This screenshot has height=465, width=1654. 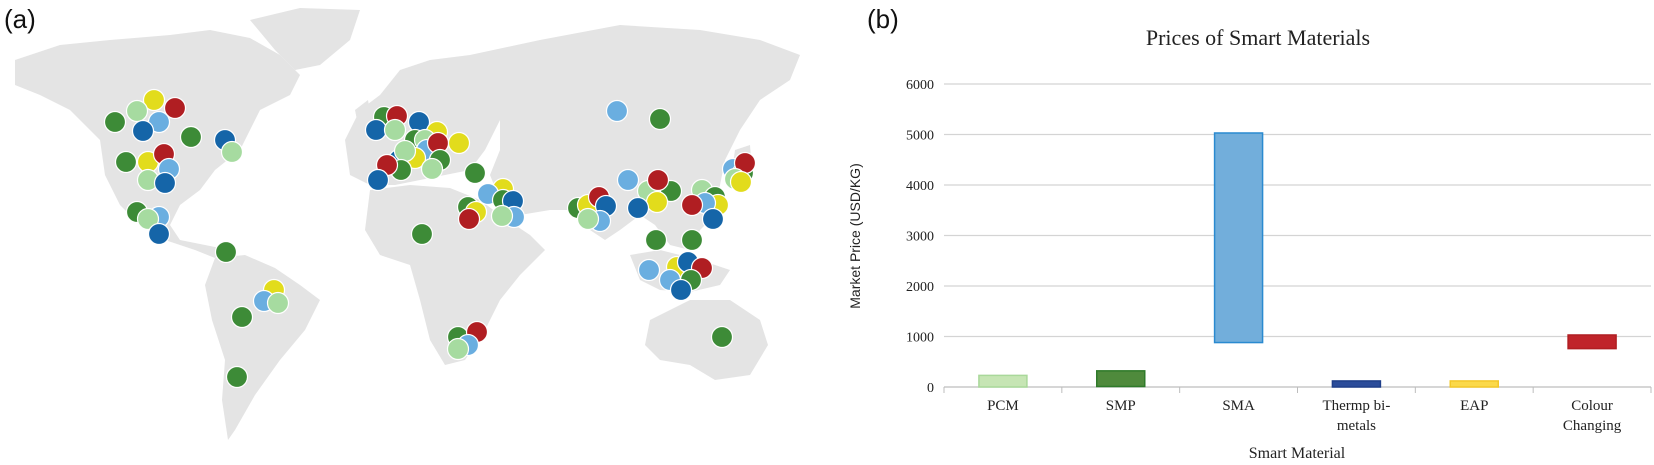 I want to click on panel-label-a: (a), so click(x=20, y=19).